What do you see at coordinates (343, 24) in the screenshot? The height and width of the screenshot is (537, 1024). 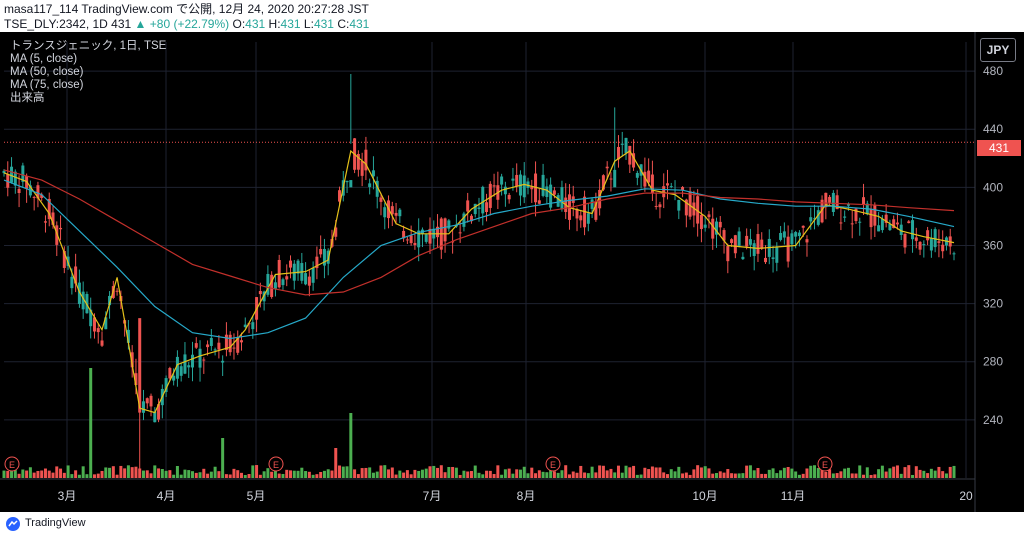 I see `close-label: C:` at bounding box center [343, 24].